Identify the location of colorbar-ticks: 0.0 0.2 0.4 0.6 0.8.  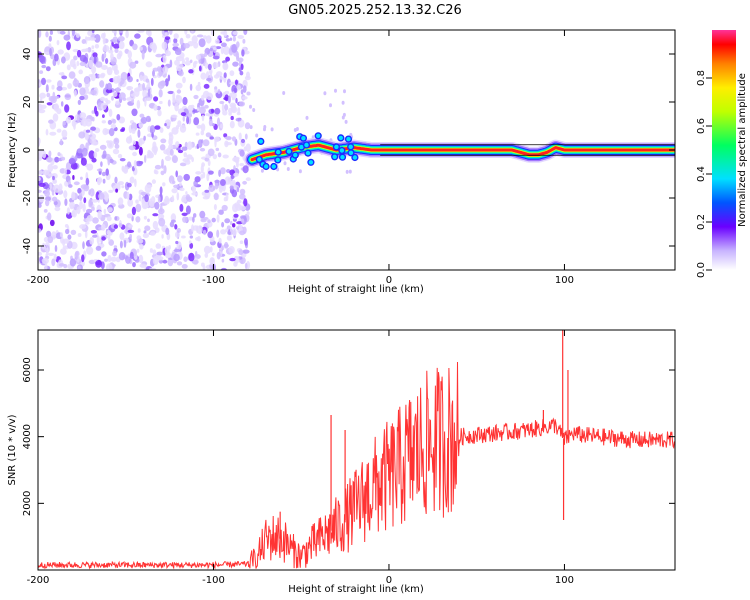
(704, 174).